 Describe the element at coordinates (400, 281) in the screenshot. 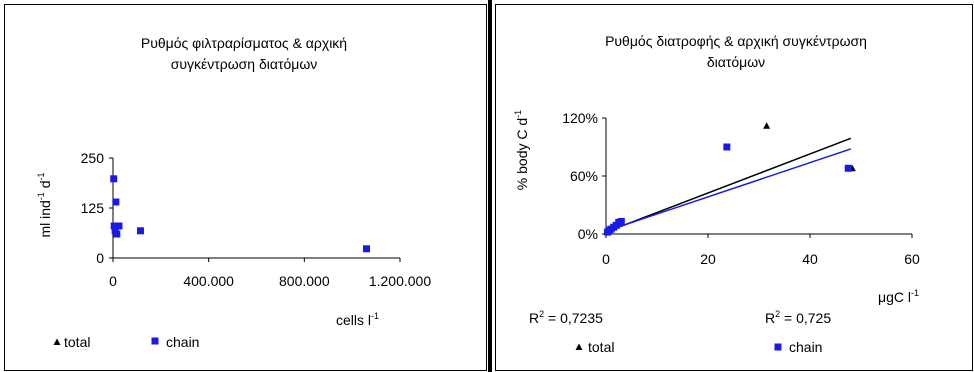

I see `x-tick-label: 1.200.000` at that location.